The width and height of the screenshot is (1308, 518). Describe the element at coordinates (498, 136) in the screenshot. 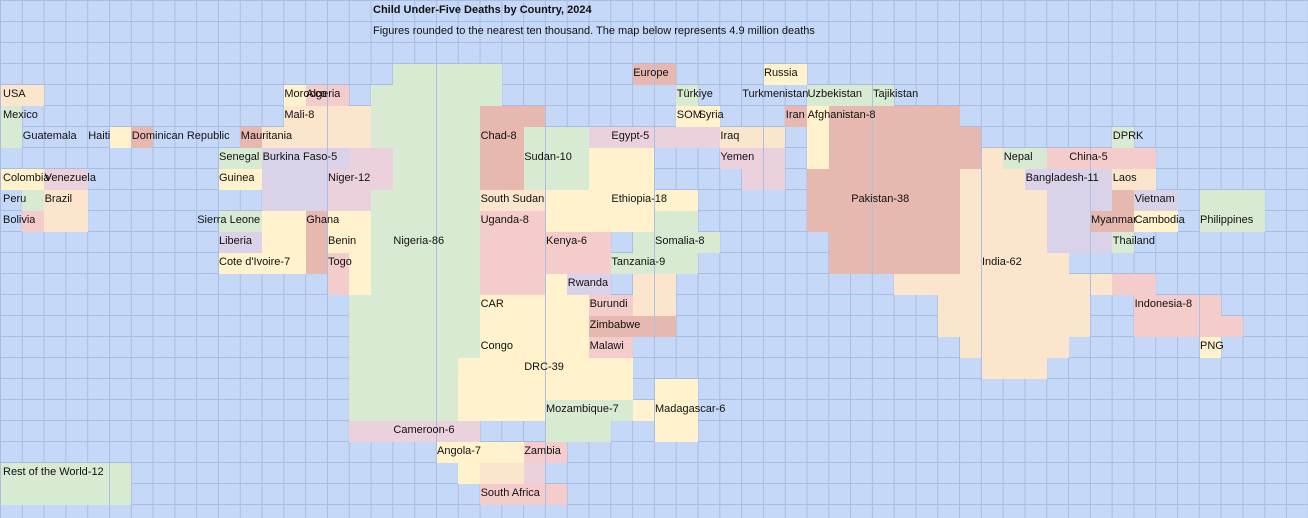

I see `country-label: Chad-8` at that location.